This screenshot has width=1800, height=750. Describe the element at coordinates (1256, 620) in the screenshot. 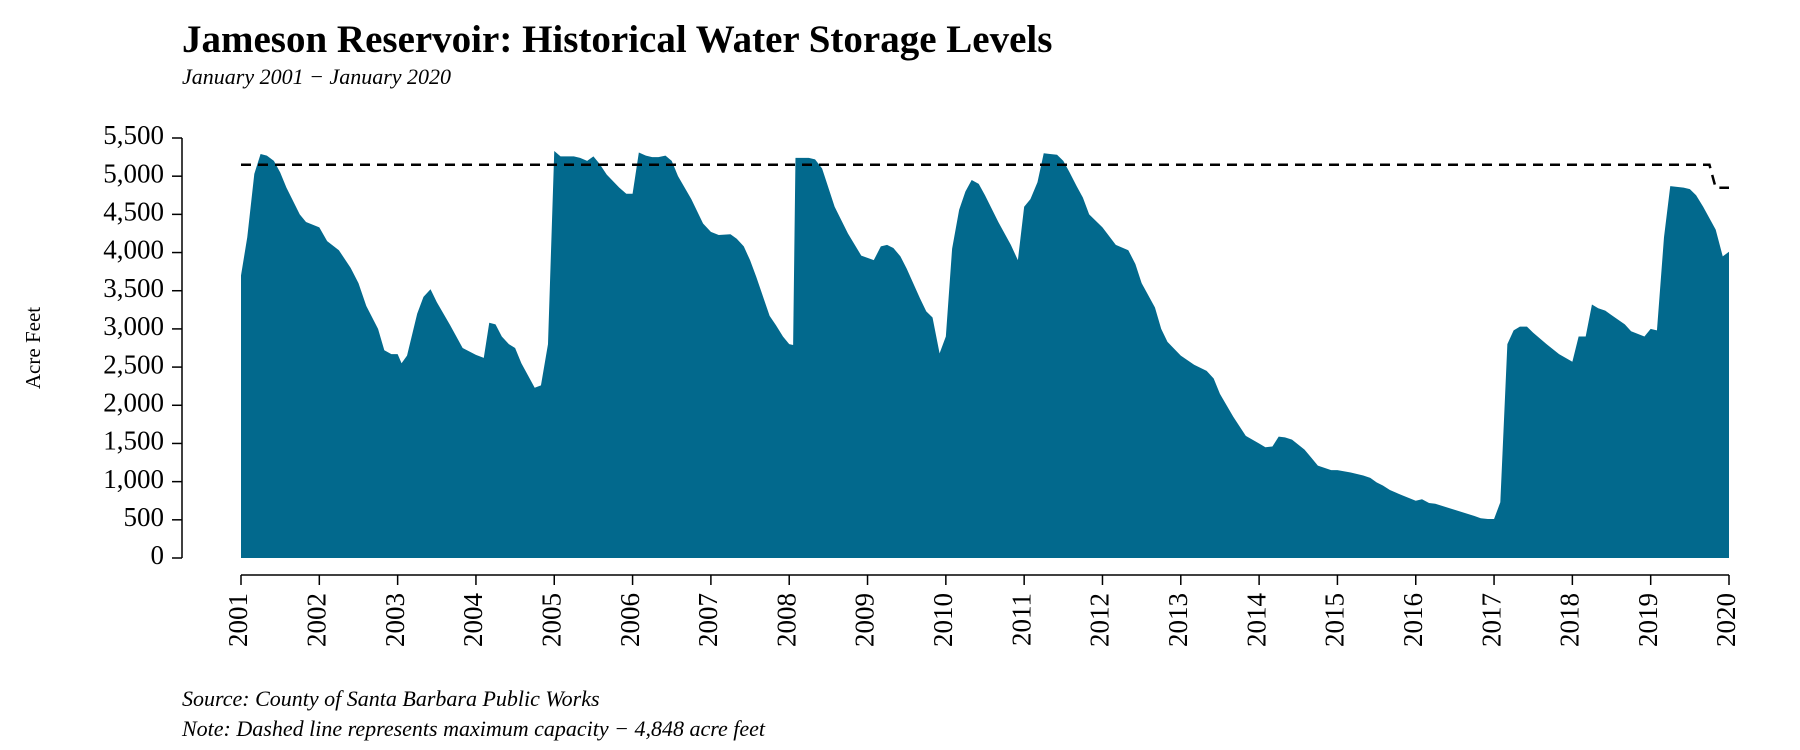

I see `x-tick-label: 2014` at that location.